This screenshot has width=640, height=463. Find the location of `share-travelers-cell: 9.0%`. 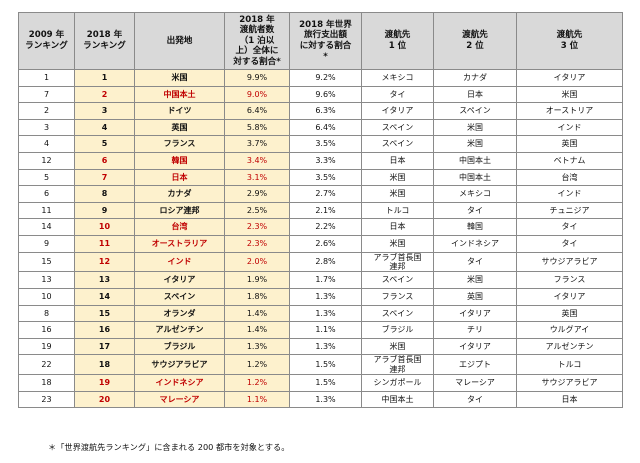

share-travelers-cell: 9.0% is located at coordinates (257, 94).